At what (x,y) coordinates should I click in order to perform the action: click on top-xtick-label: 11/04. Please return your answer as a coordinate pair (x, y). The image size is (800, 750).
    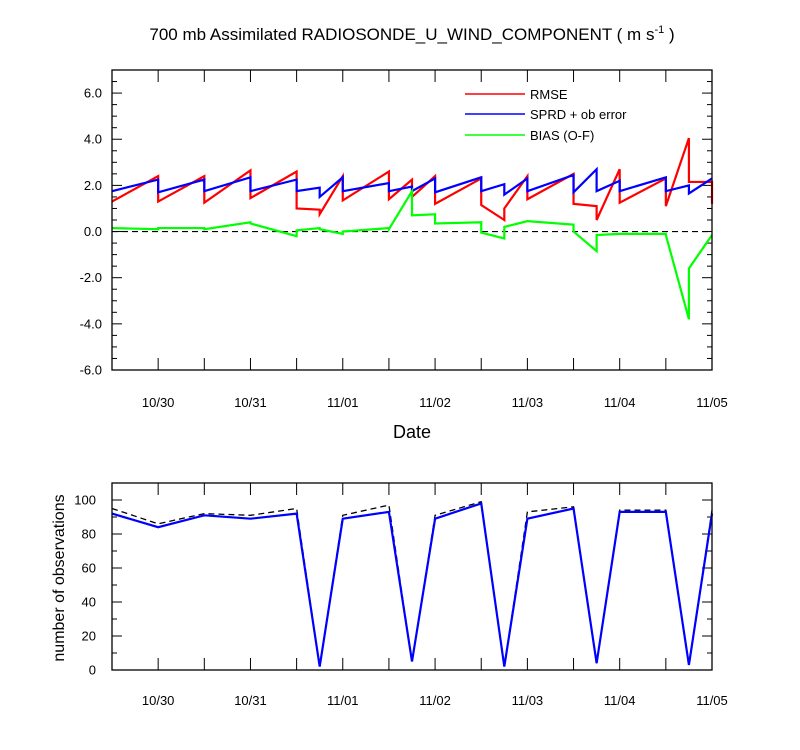
    Looking at the image, I should click on (620, 402).